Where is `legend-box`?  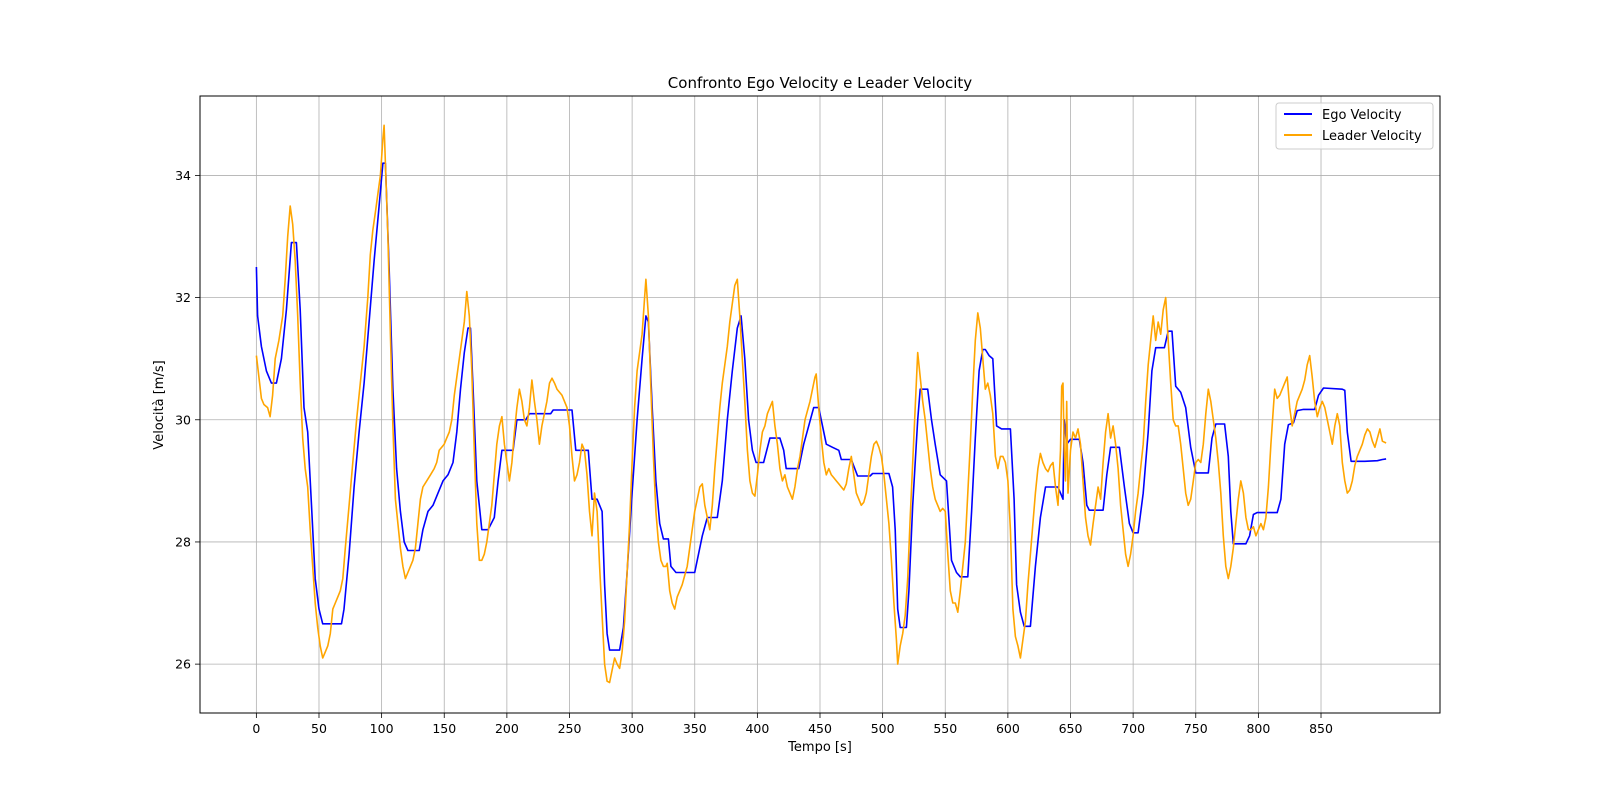 legend-box is located at coordinates (1354, 126).